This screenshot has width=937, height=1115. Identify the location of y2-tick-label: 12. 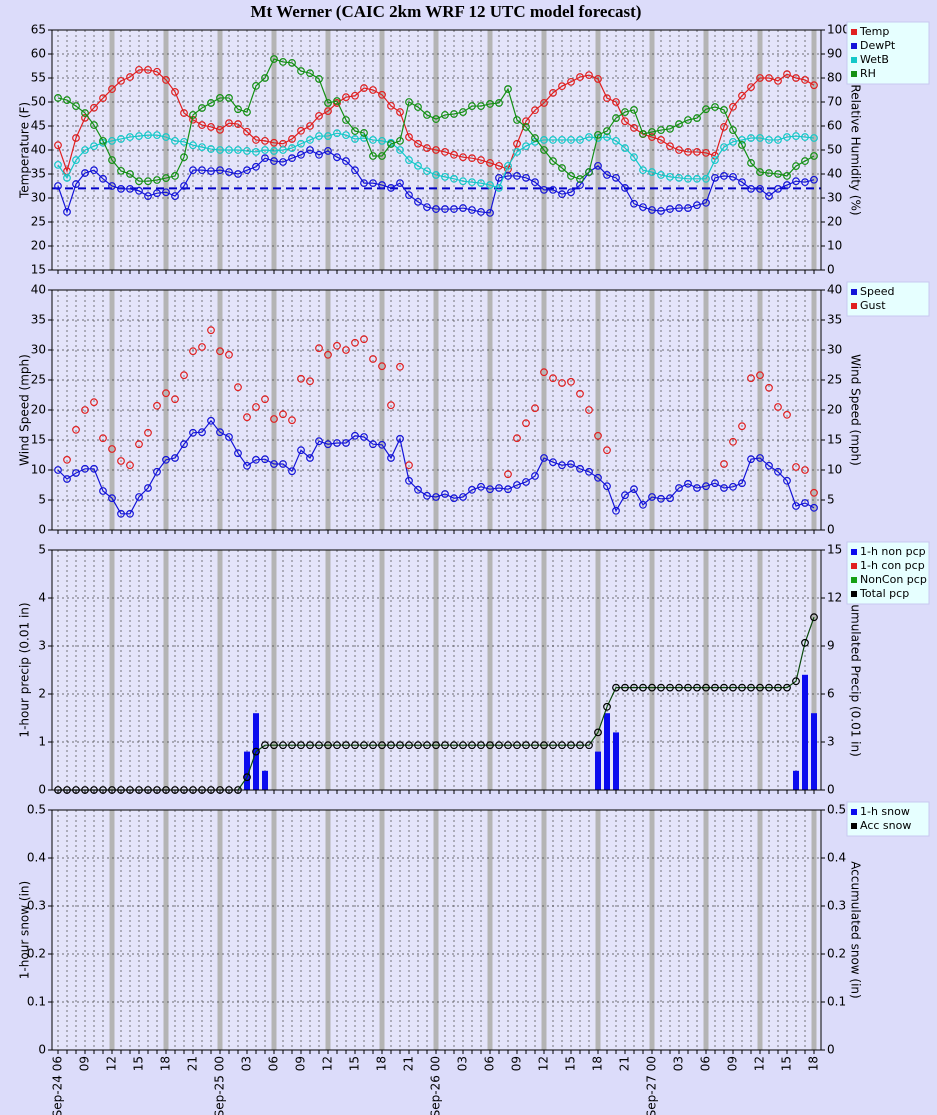
(834, 598).